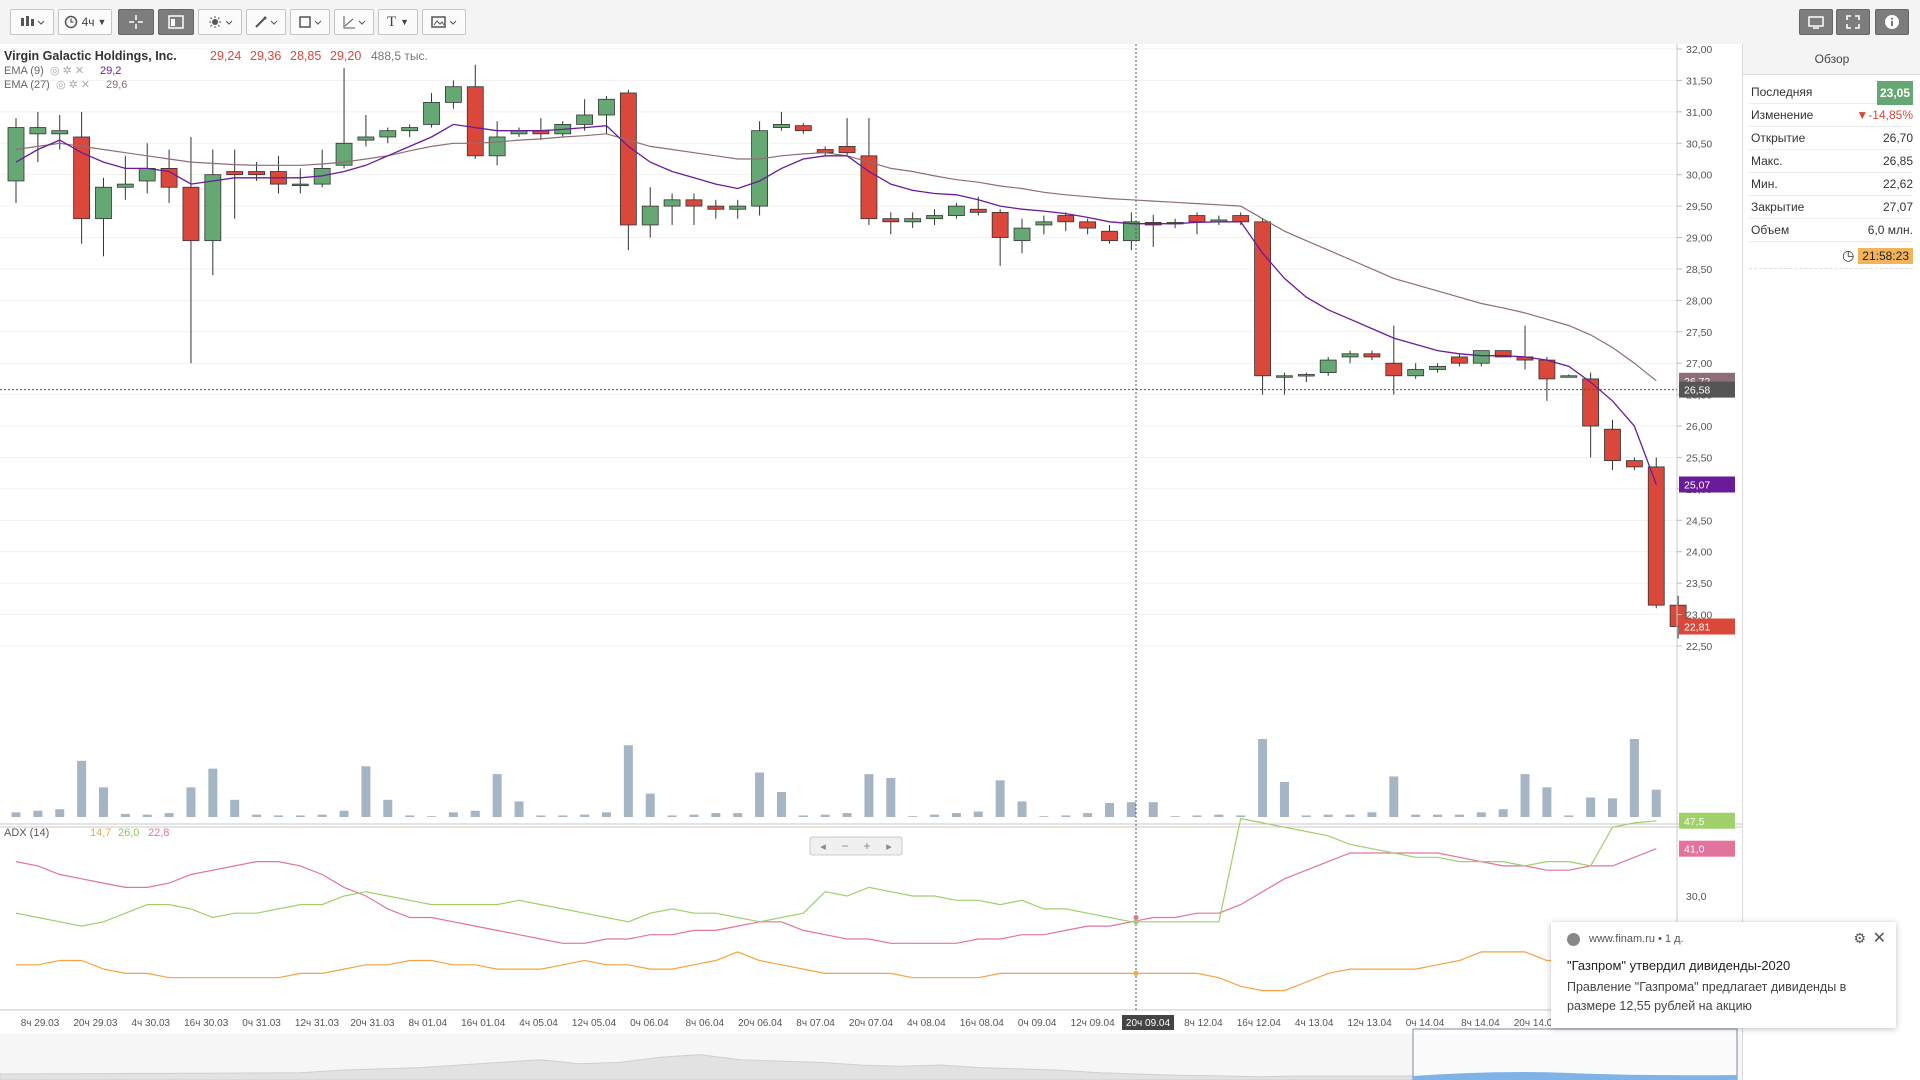 The width and height of the screenshot is (1920, 1080). What do you see at coordinates (100, 833) in the screenshot?
I see `adx-legend-v1: 14,7` at bounding box center [100, 833].